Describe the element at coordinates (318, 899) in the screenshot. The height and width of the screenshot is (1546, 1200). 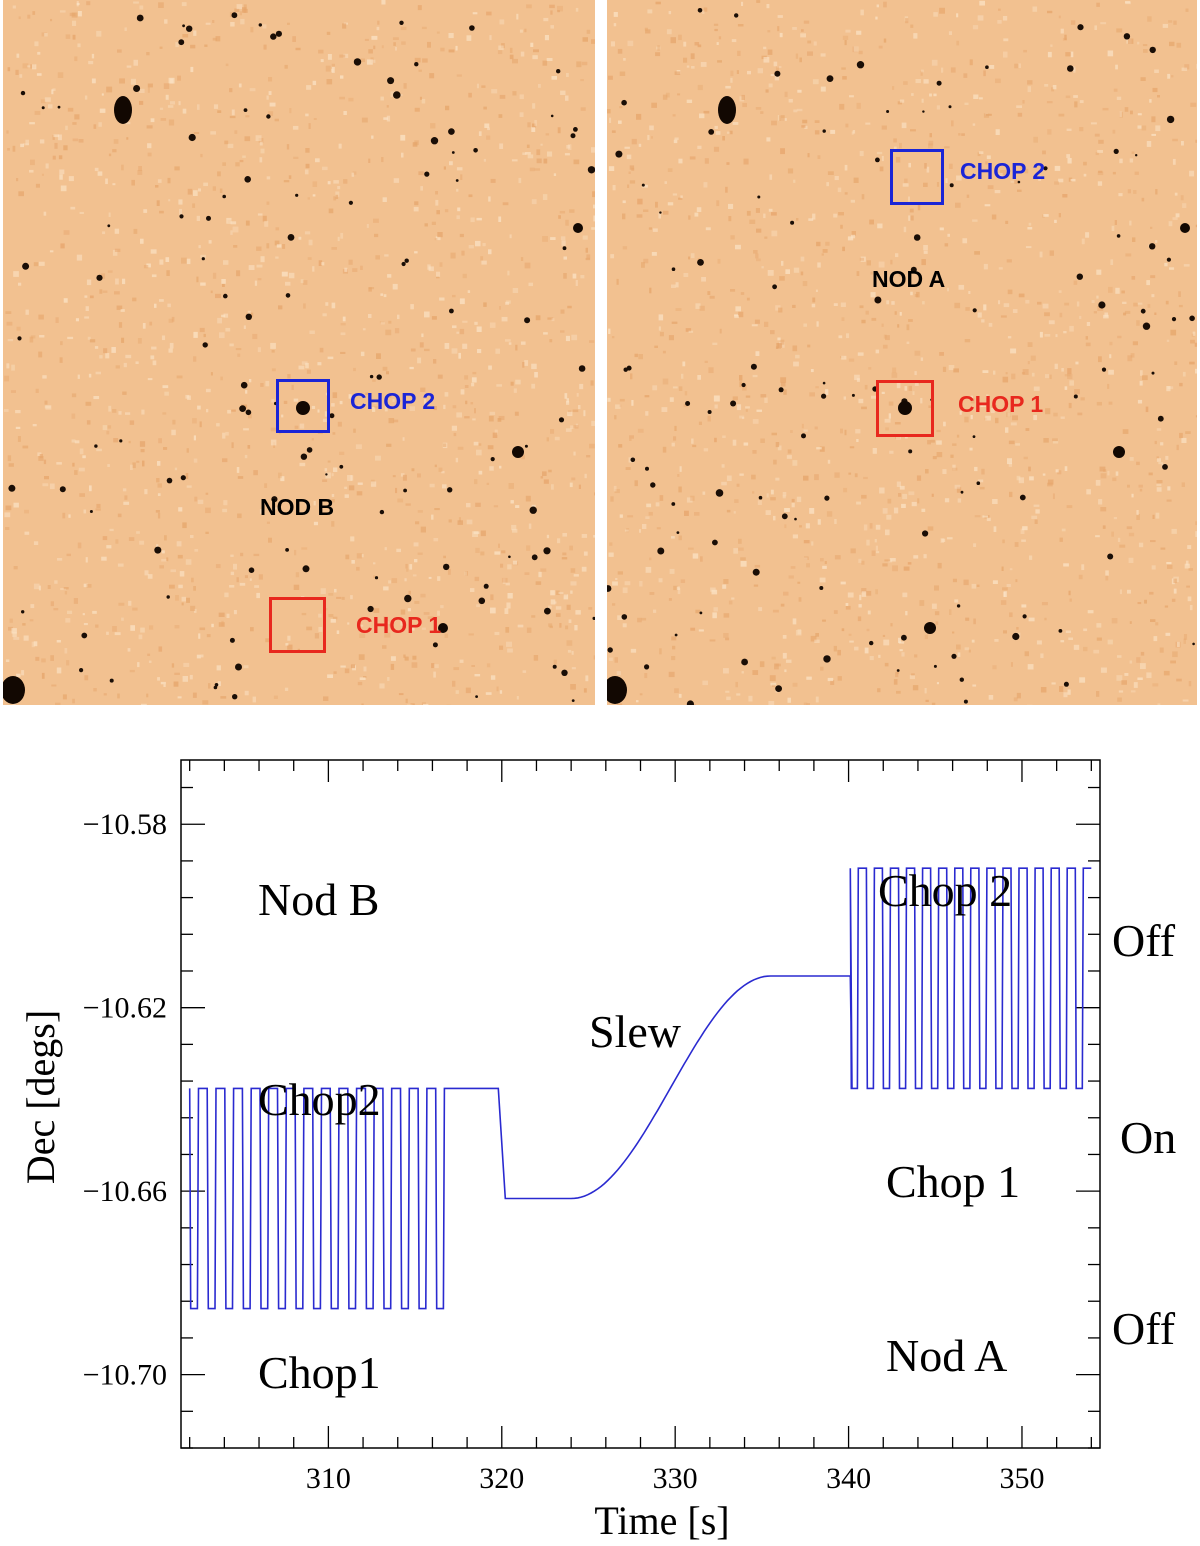
I see `annotation-nod-b: Nod B` at that location.